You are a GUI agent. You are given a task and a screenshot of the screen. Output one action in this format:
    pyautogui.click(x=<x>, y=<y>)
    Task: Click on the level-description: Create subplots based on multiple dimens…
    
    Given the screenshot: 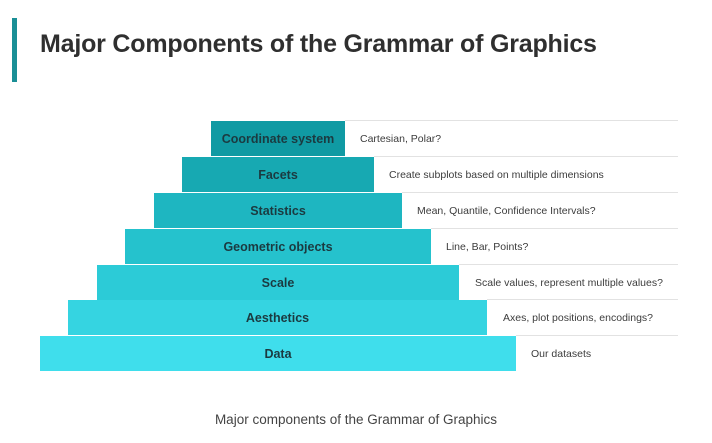 What is the action you would take?
    pyautogui.click(x=496, y=174)
    